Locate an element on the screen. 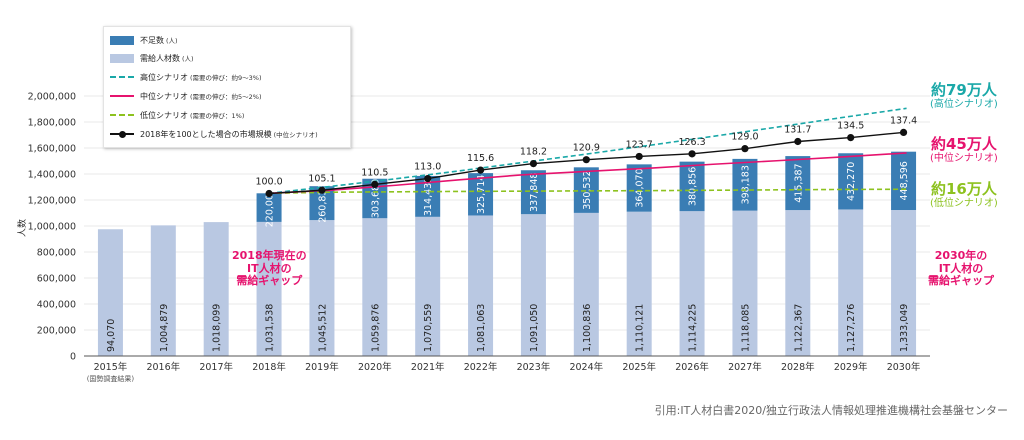 Image resolution: width=1024 pixels, height=440 pixels. annotation-gap-2018-line1: 2018年現在の is located at coordinates (269, 255).